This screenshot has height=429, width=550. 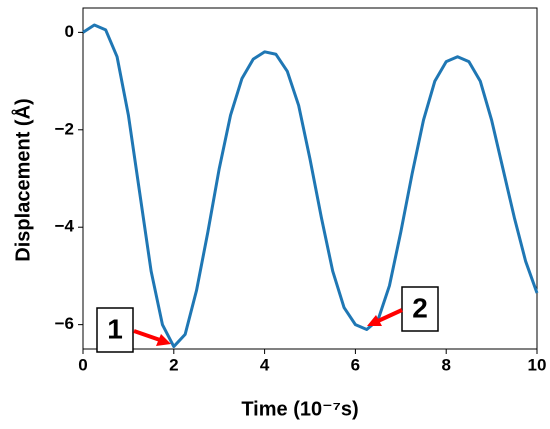 I want to click on annotation: 2, so click(x=420, y=307).